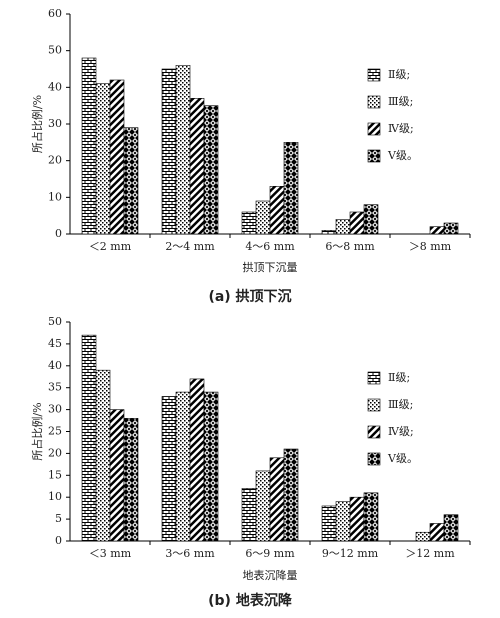  I want to click on x-tick-label: 2～4 mm, so click(190, 246).